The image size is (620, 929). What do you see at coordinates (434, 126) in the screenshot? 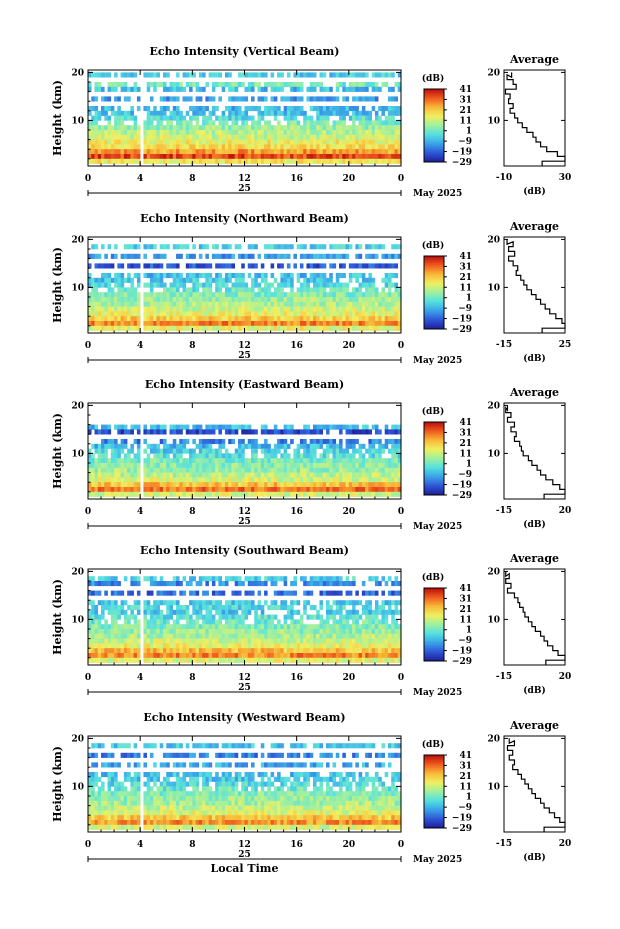
I see `colorbar` at bounding box center [434, 126].